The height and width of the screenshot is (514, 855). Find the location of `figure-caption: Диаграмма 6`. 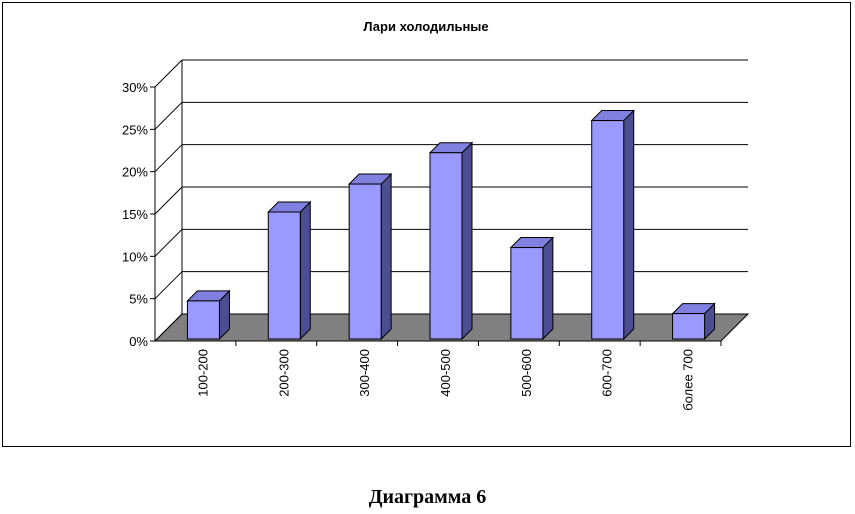

figure-caption: Диаграмма 6 is located at coordinates (427, 497).